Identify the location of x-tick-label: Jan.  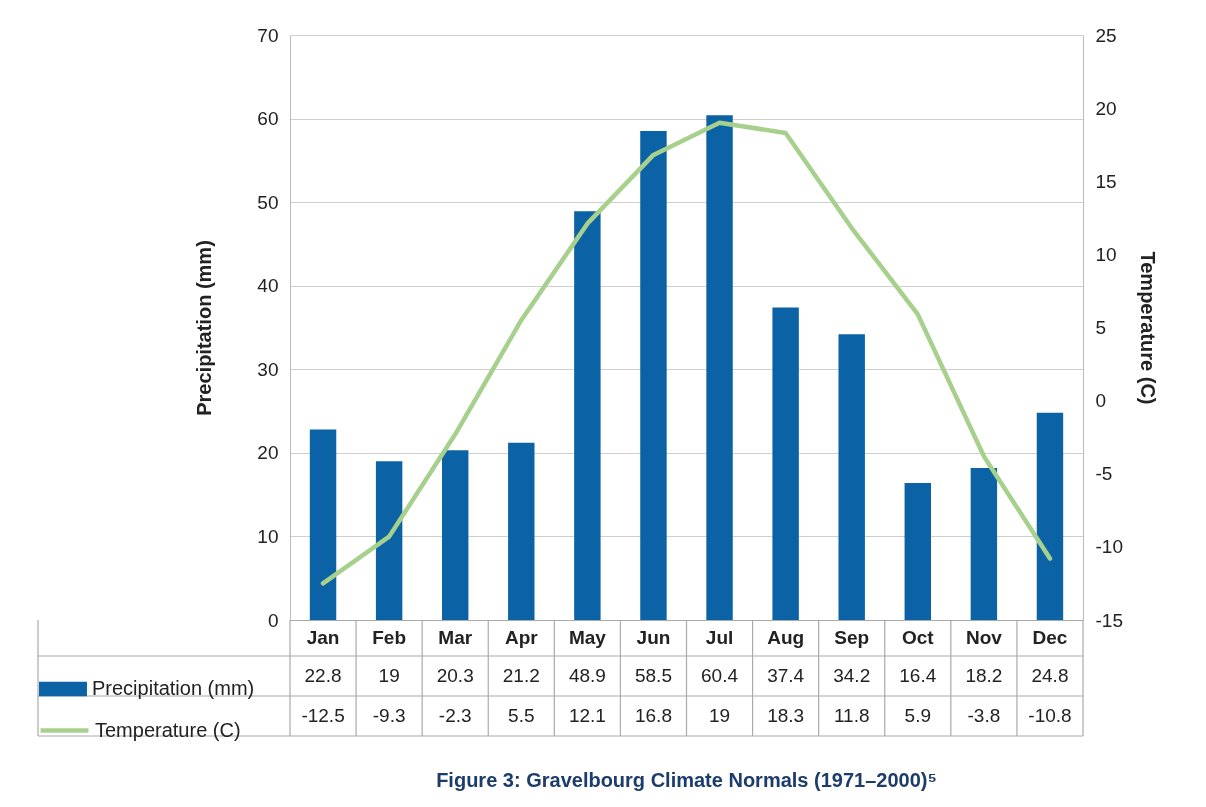
(323, 637).